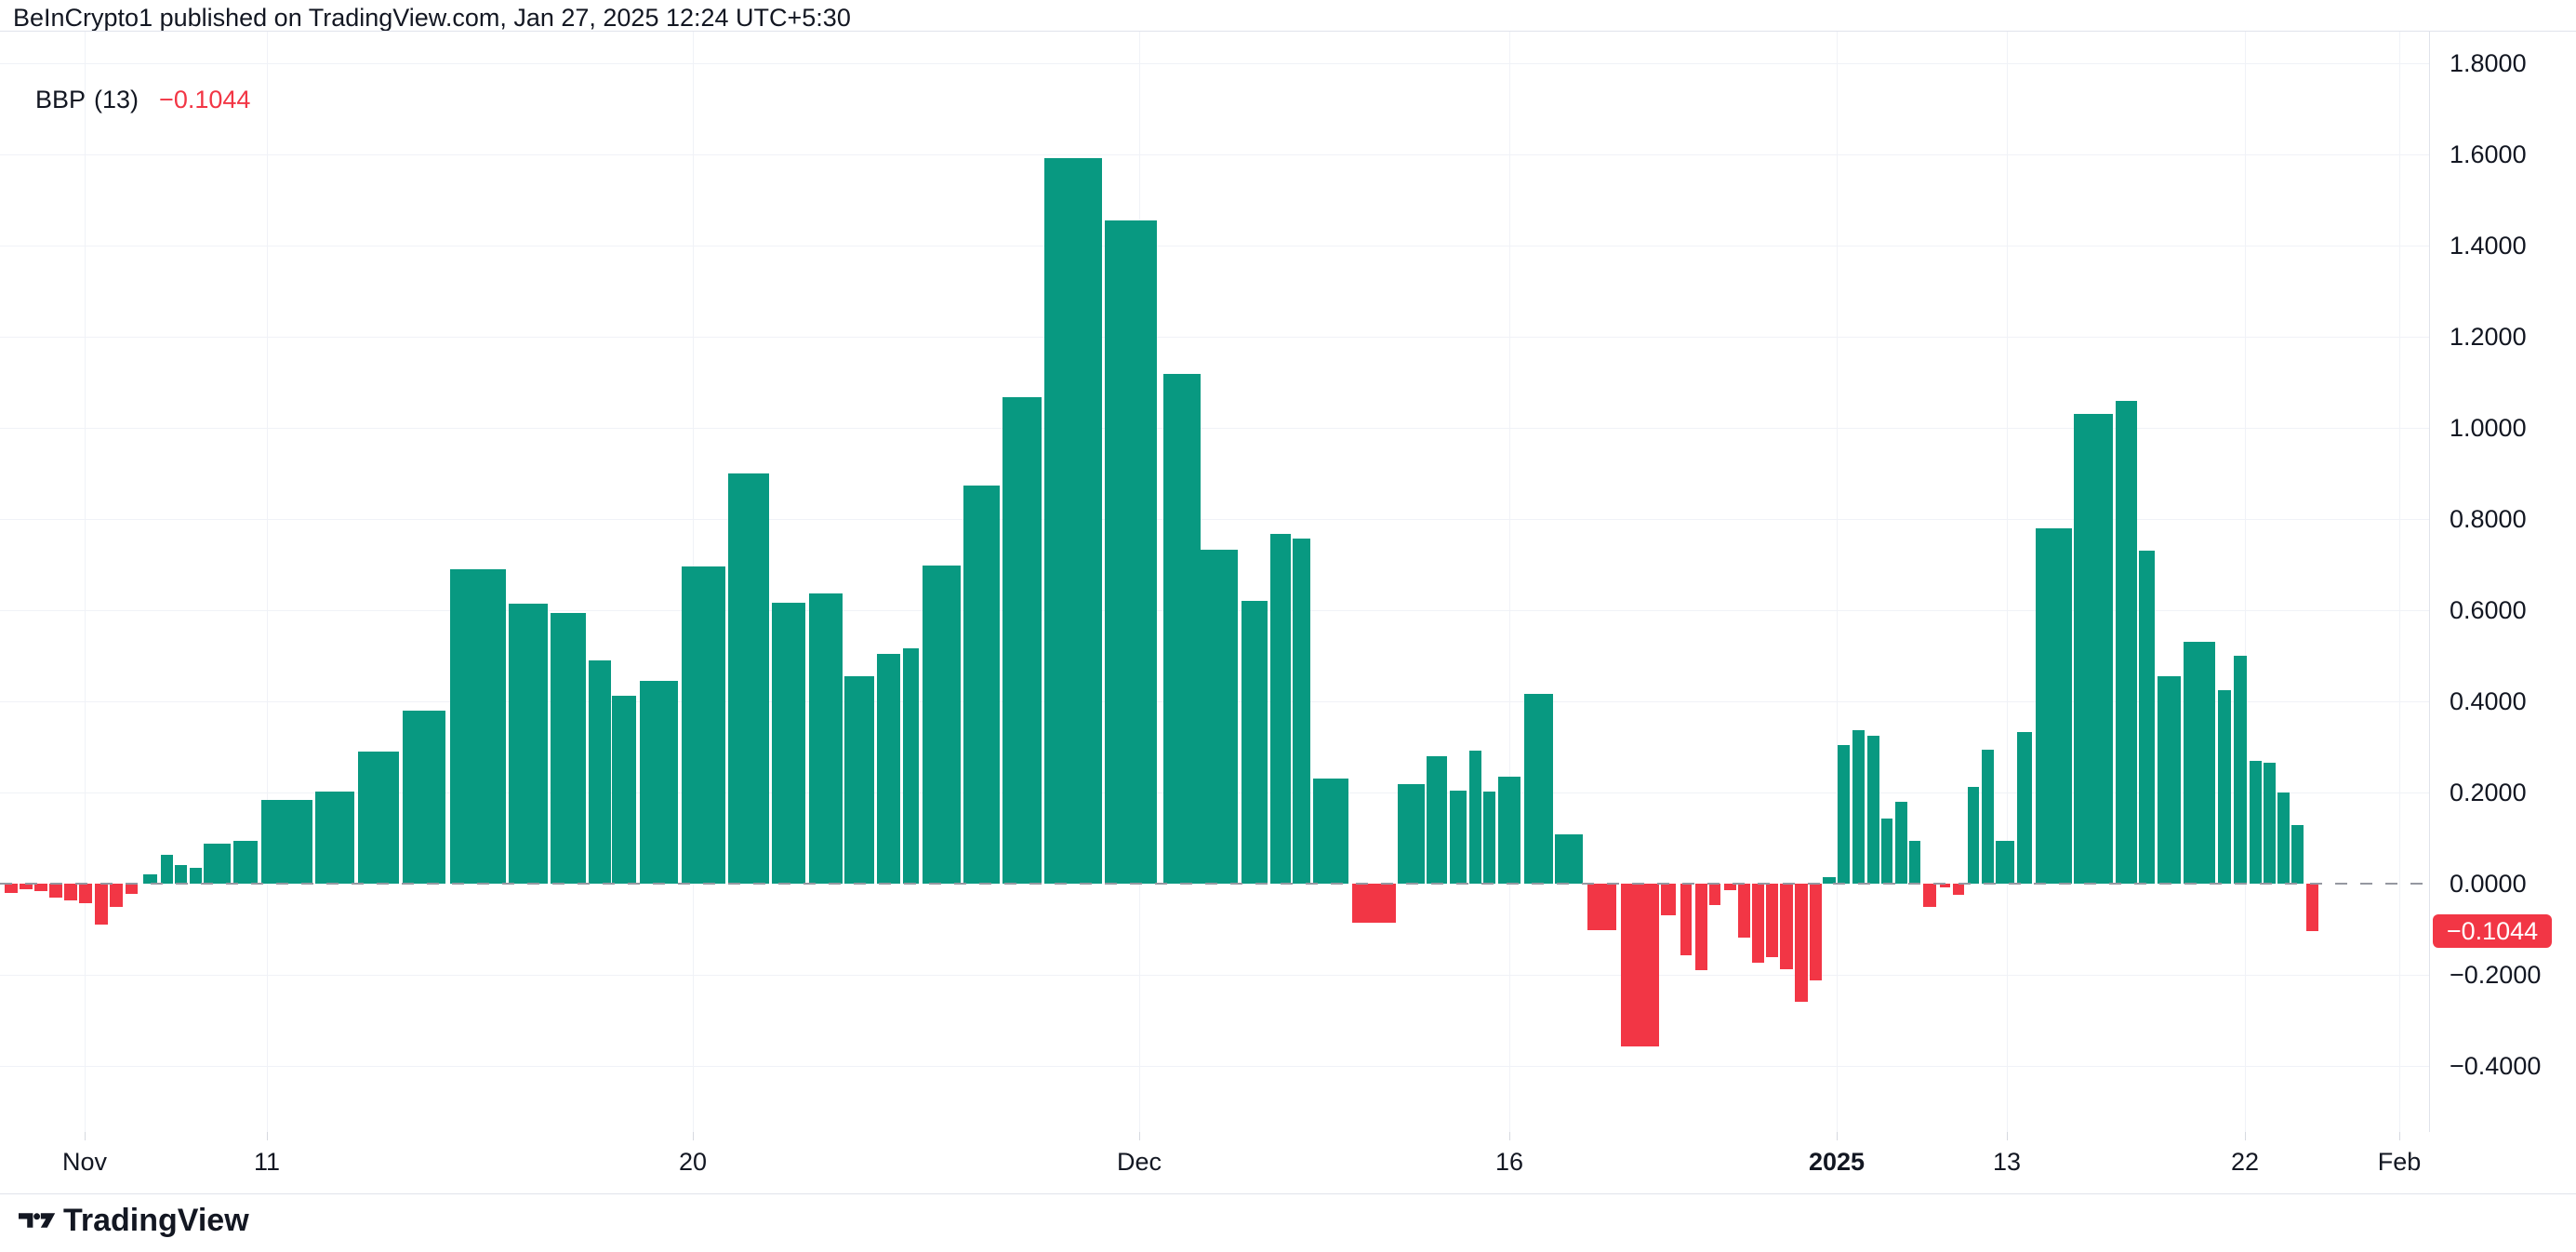 The height and width of the screenshot is (1252, 2576). What do you see at coordinates (2492, 931) in the screenshot?
I see `current-value-badge: −0.1044` at bounding box center [2492, 931].